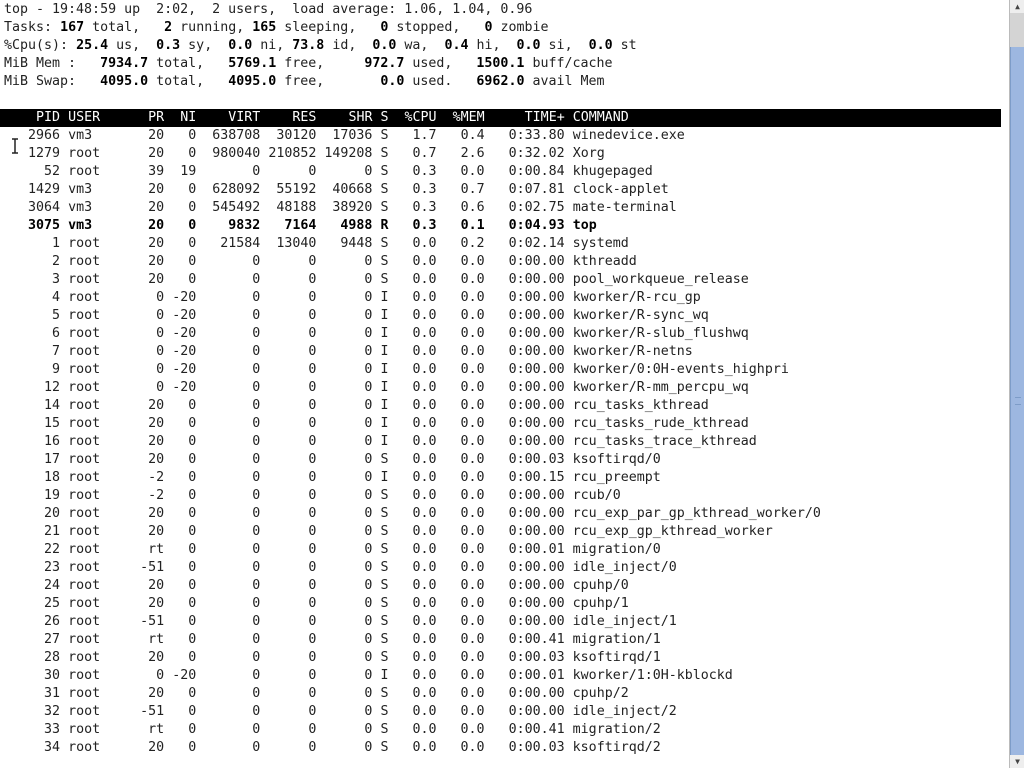 The width and height of the screenshot is (1024, 768). What do you see at coordinates (52, 693) in the screenshot?
I see `cell-pid: 31` at bounding box center [52, 693].